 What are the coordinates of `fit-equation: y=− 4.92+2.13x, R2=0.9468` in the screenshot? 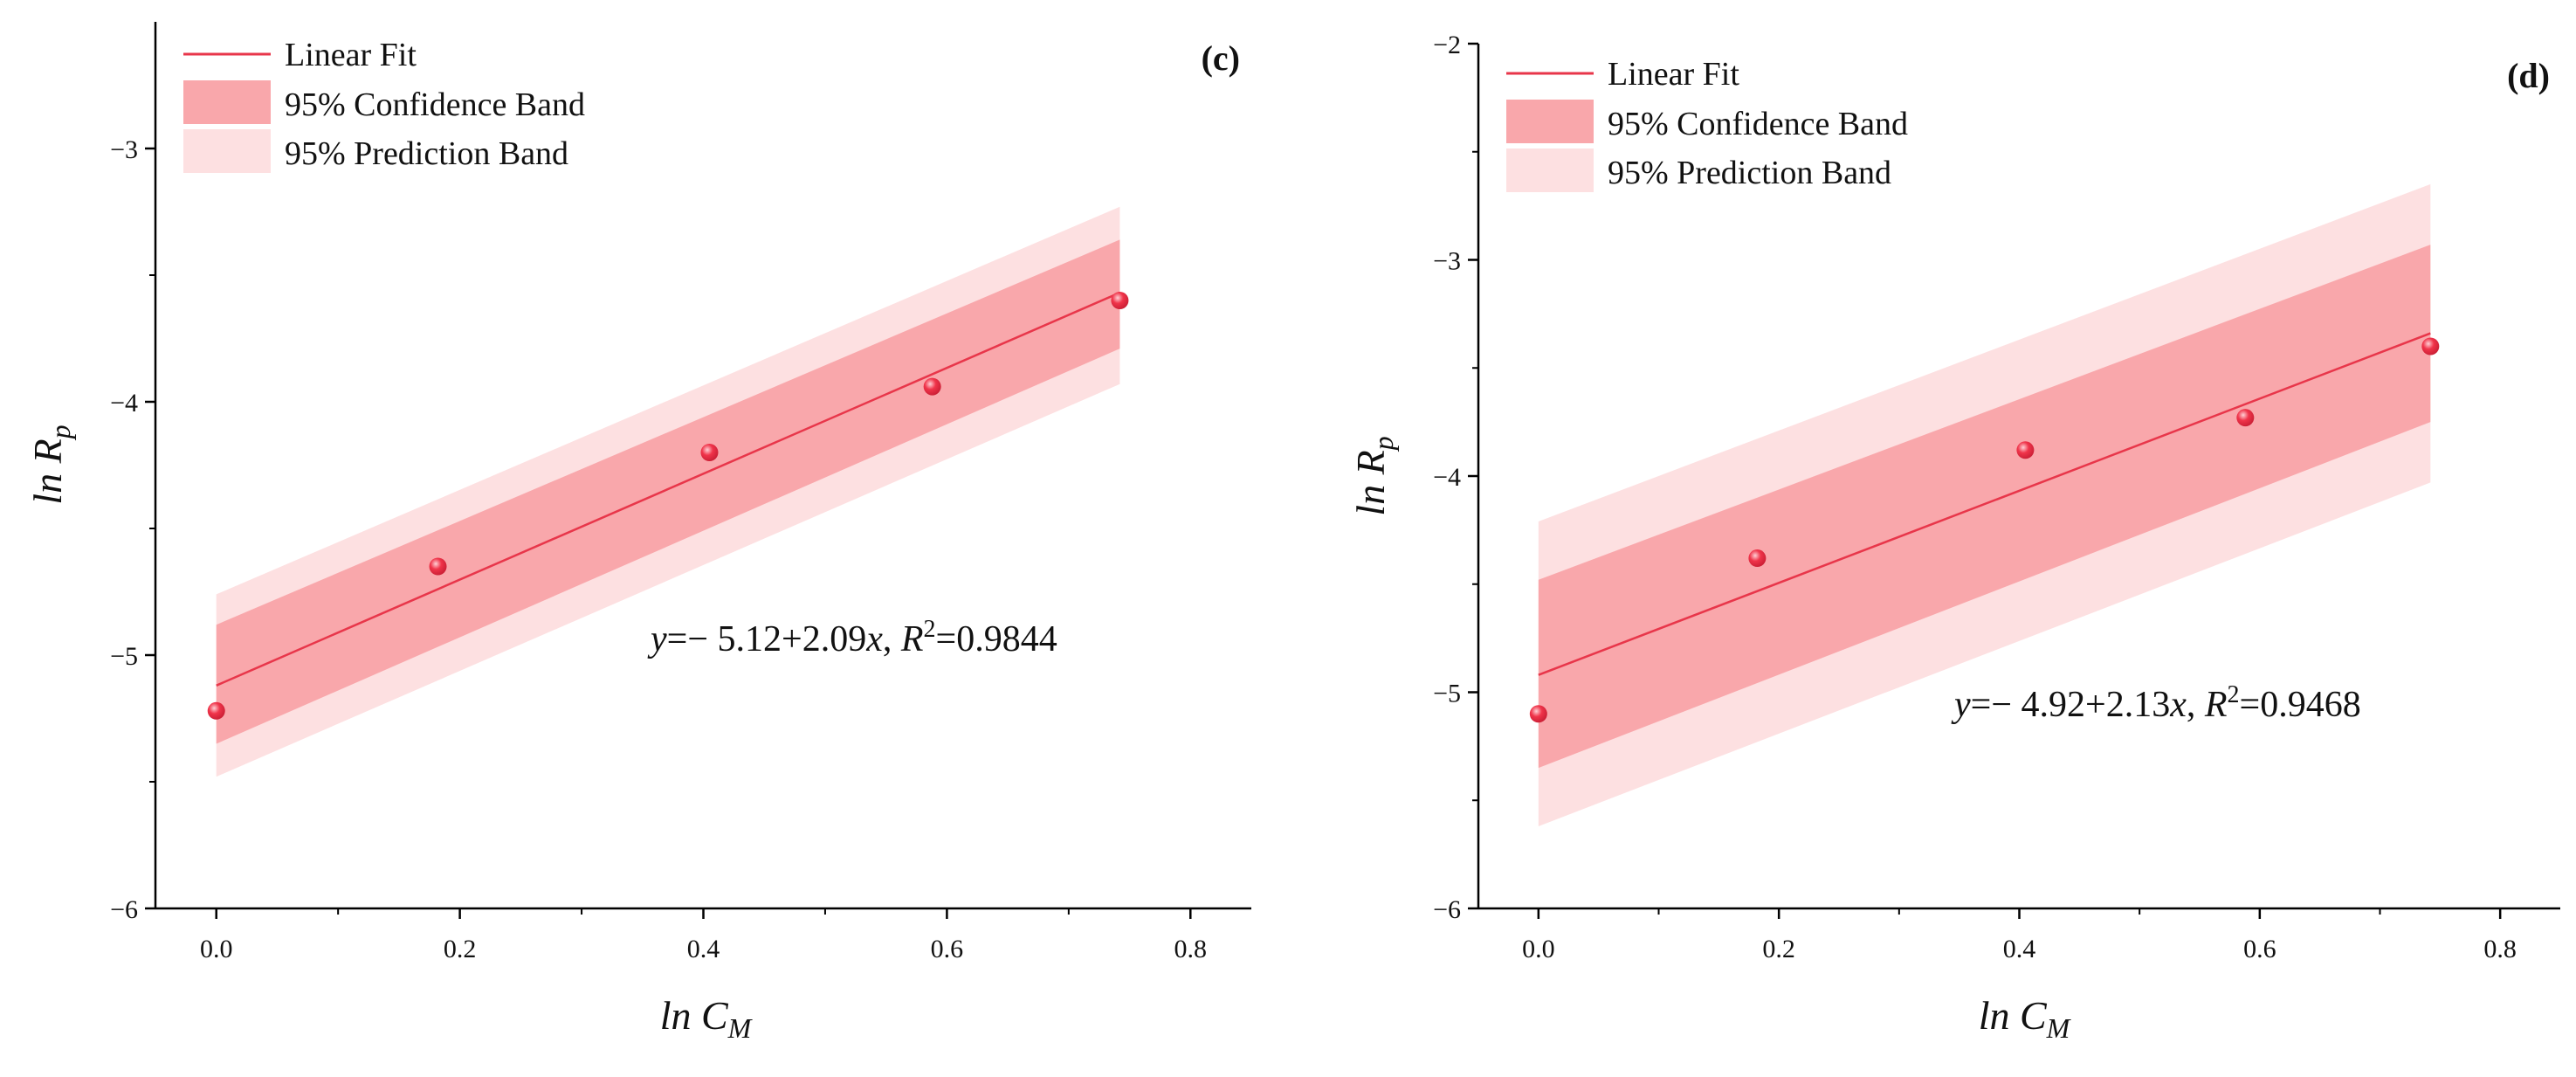 It's located at (2156, 703).